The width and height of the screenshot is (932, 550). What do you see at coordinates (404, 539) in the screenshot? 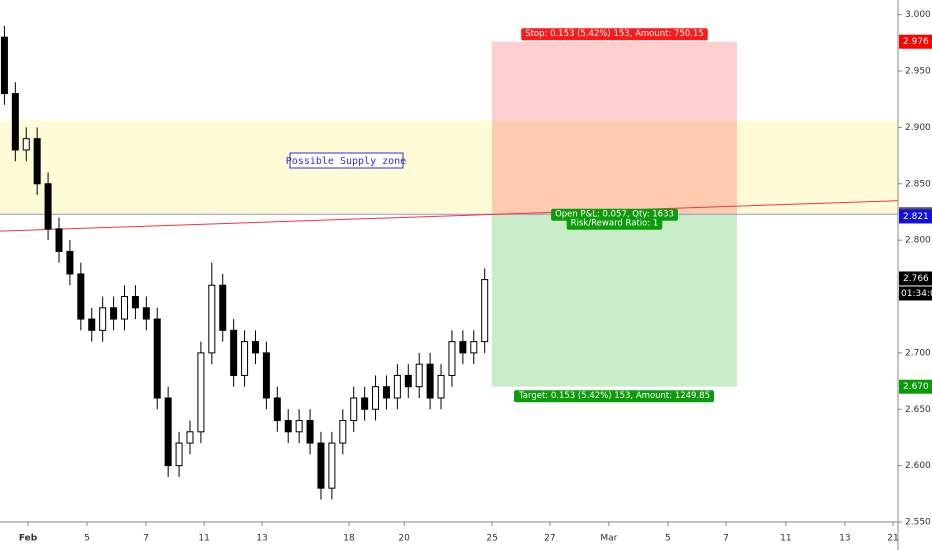
I see `x-tick-label: 20` at bounding box center [404, 539].